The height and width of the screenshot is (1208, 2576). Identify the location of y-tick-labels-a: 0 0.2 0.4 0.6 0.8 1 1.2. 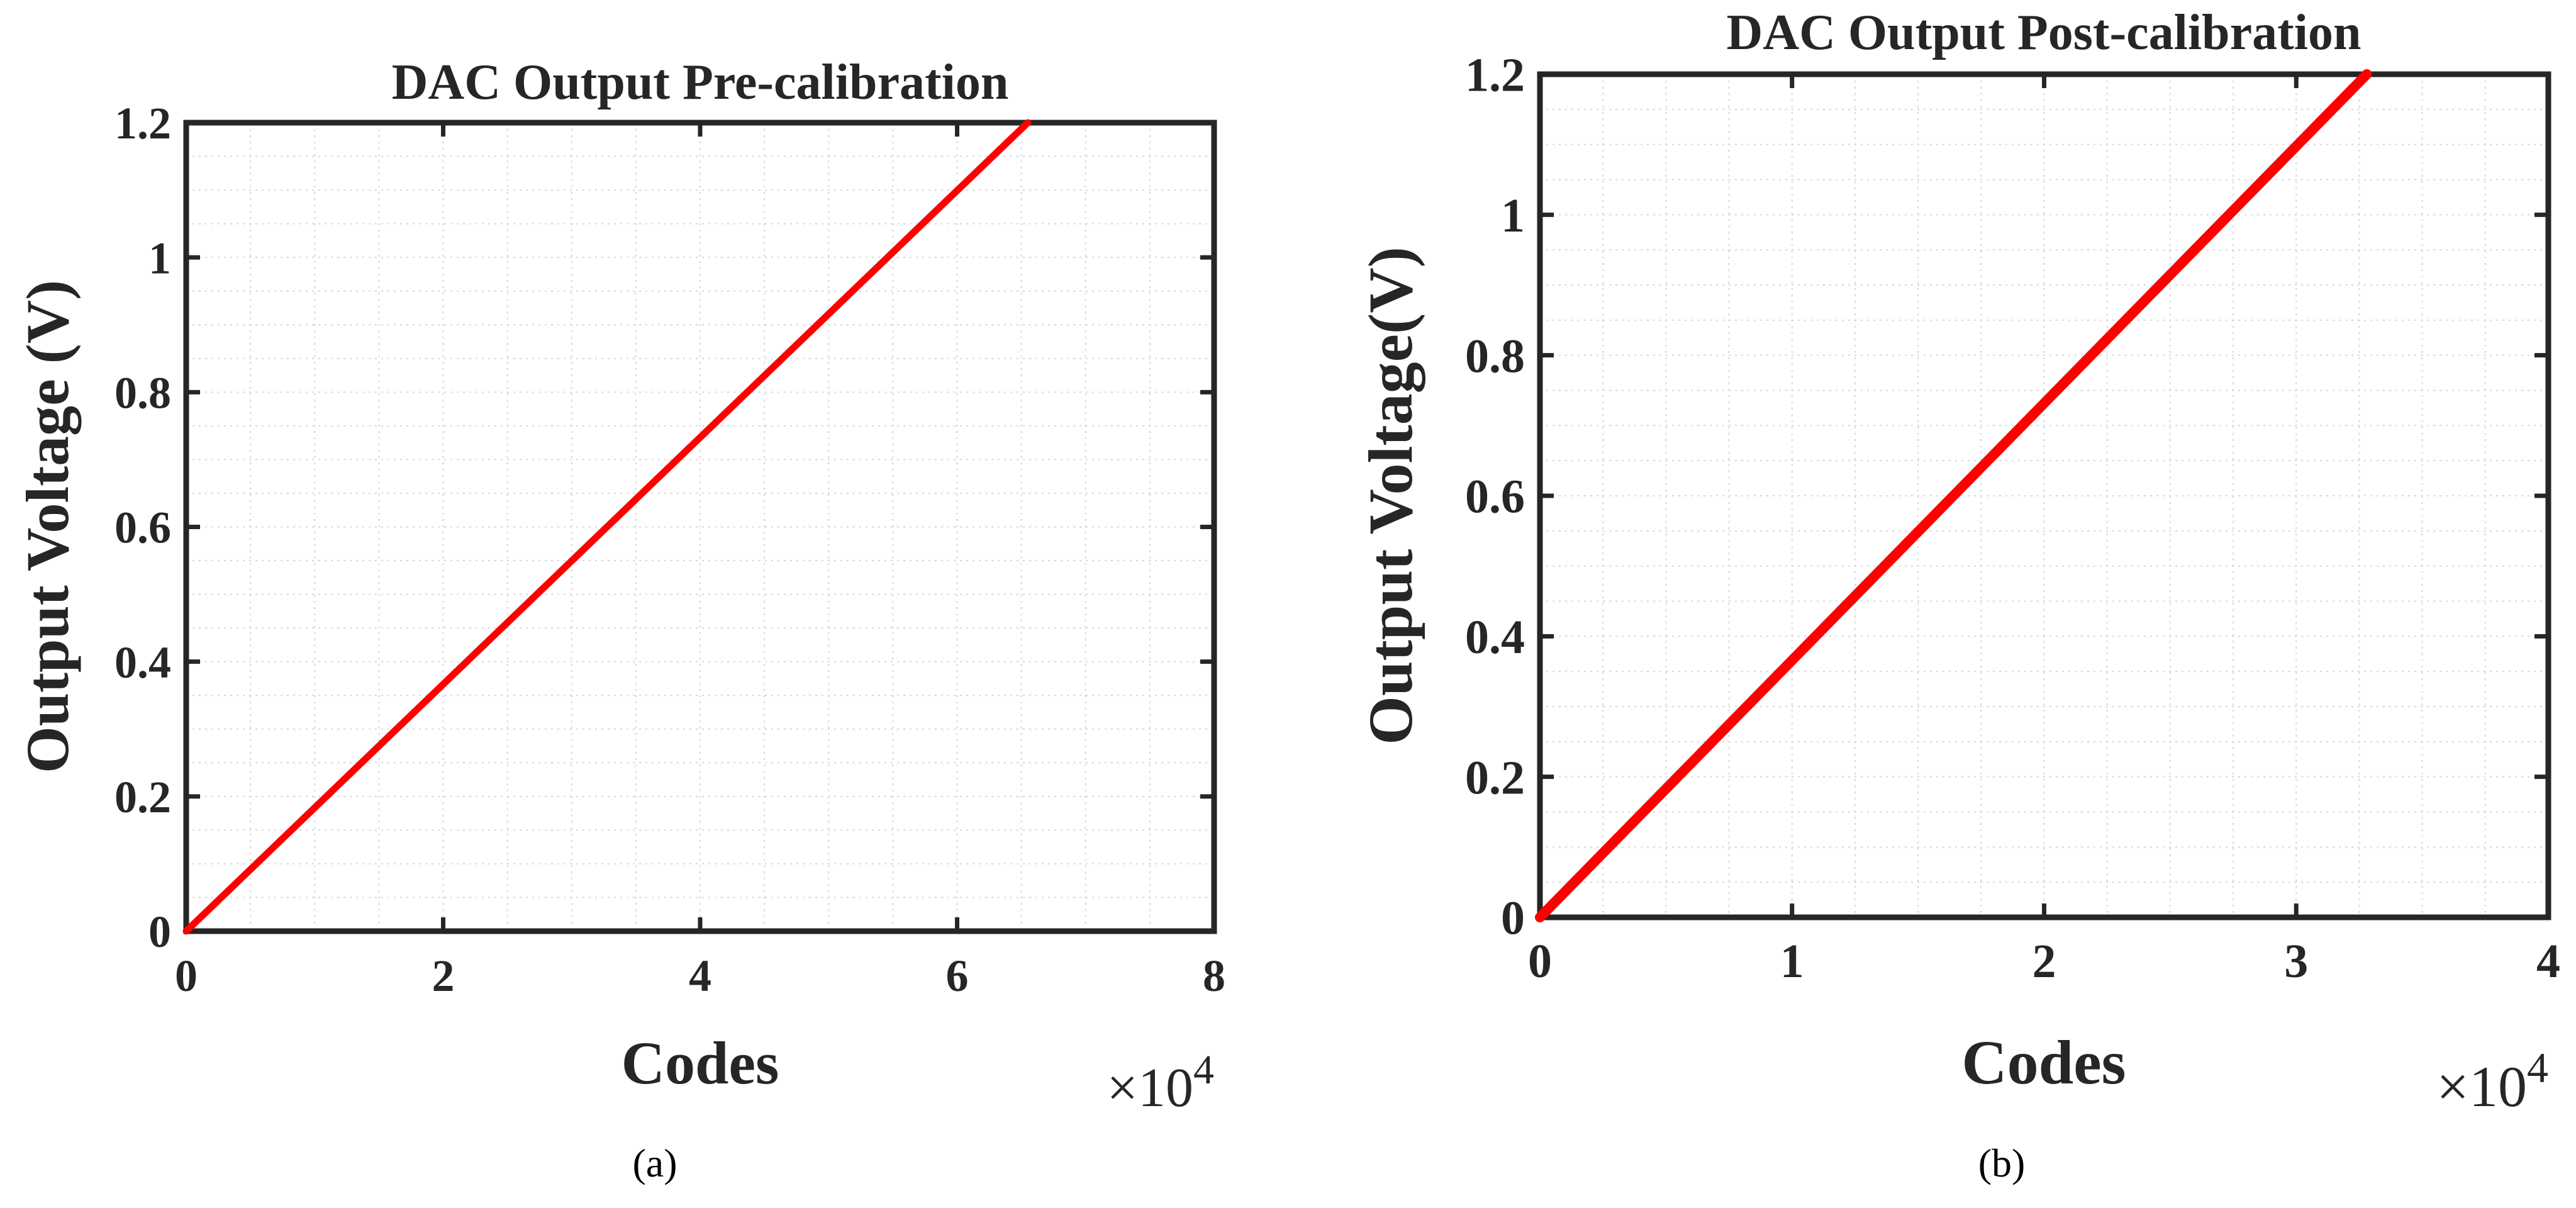
(142, 527).